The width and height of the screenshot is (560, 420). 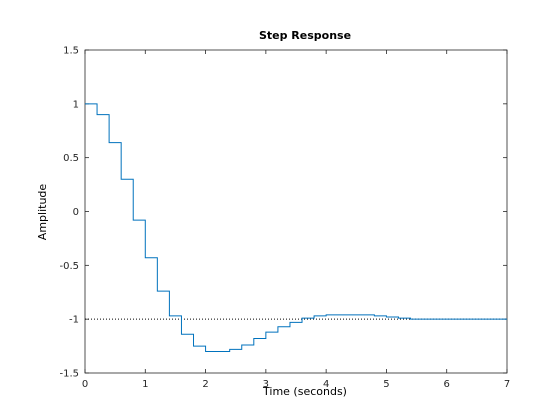 I want to click on y-tick-label: 1, so click(x=76, y=104).